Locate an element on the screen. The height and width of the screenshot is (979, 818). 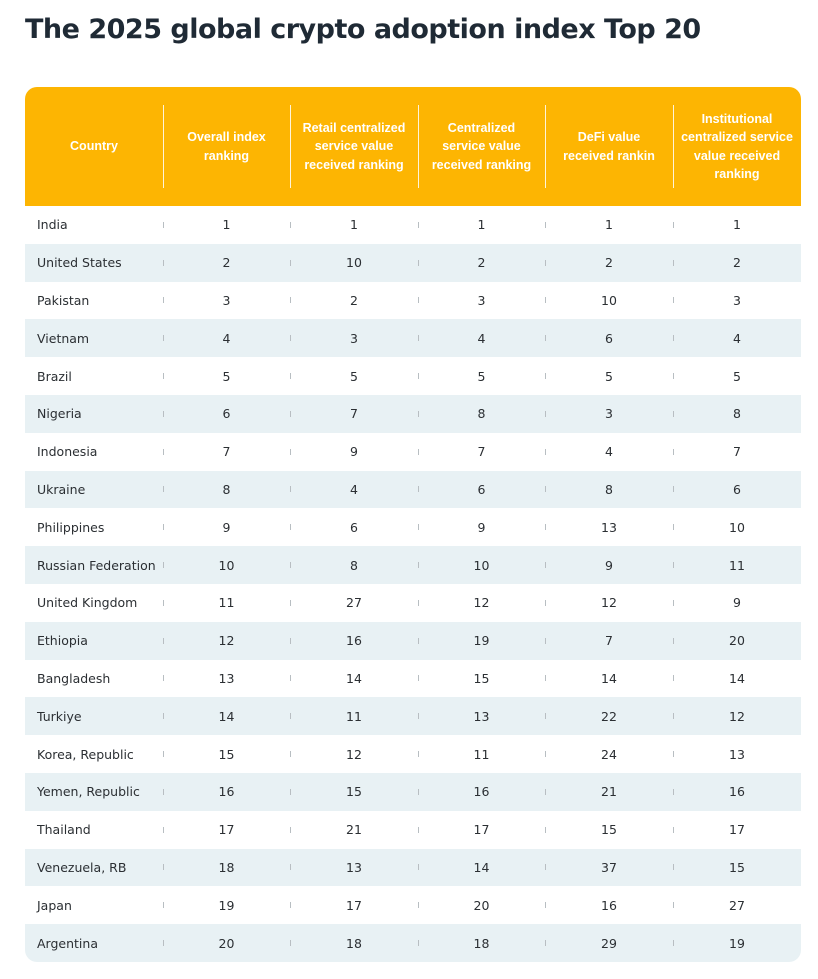
cell-defi-ranking: 13 is located at coordinates (609, 527).